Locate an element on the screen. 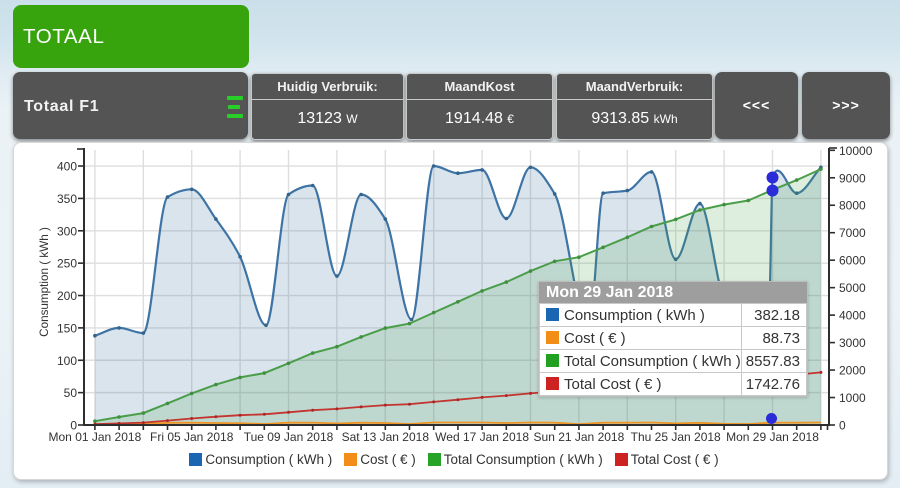 This screenshot has height=488, width=900. svg-text: Fri 05 Jan 2018 is located at coordinates (192, 437).